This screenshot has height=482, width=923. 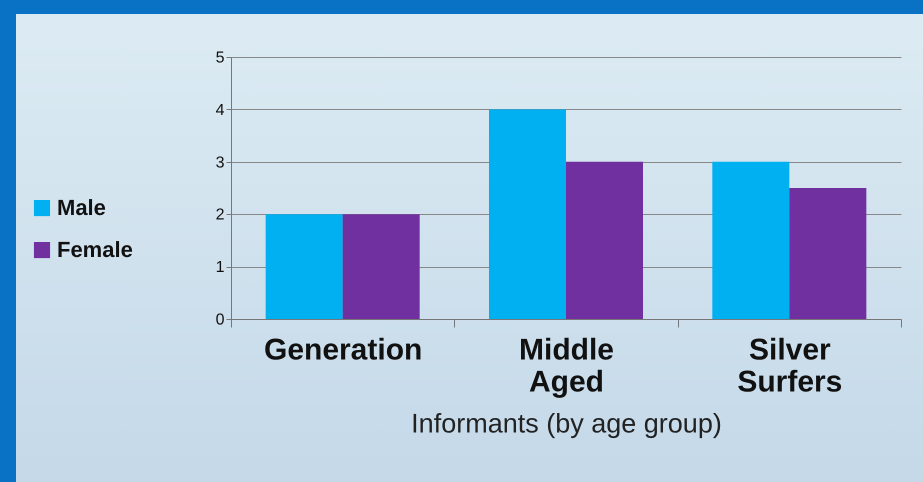 What do you see at coordinates (220, 215) in the screenshot?
I see `y-tick-label: 2` at bounding box center [220, 215].